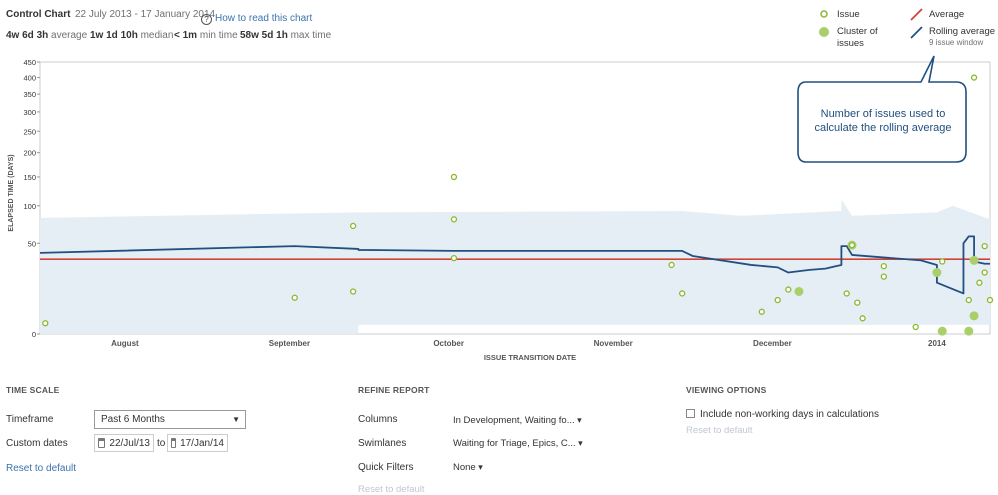 The width and height of the screenshot is (998, 495). I want to click on y-tick-label: 450, so click(29, 62).